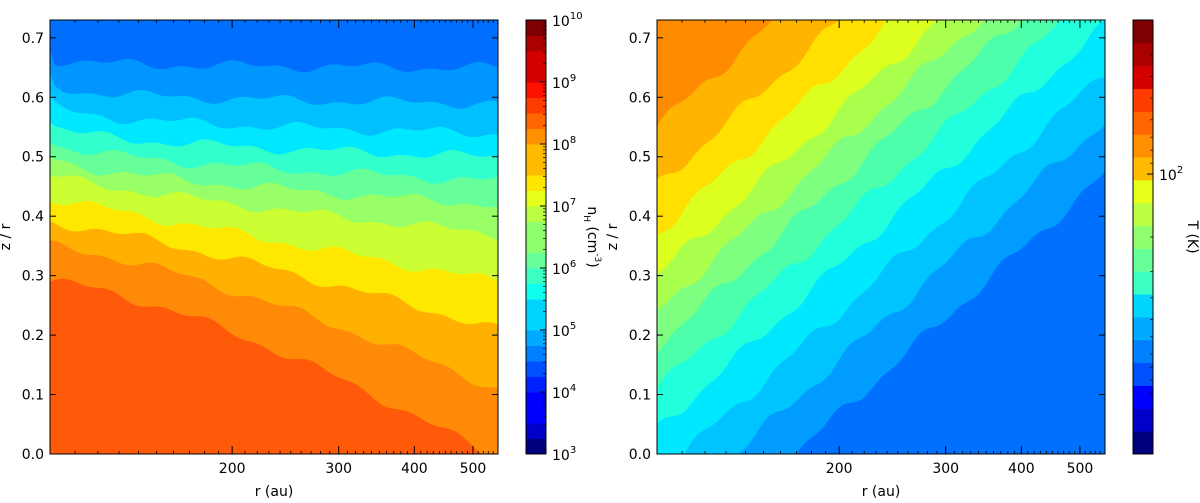  What do you see at coordinates (613, 236) in the screenshot?
I see `temperature-y-axis-label: z / r` at bounding box center [613, 236].